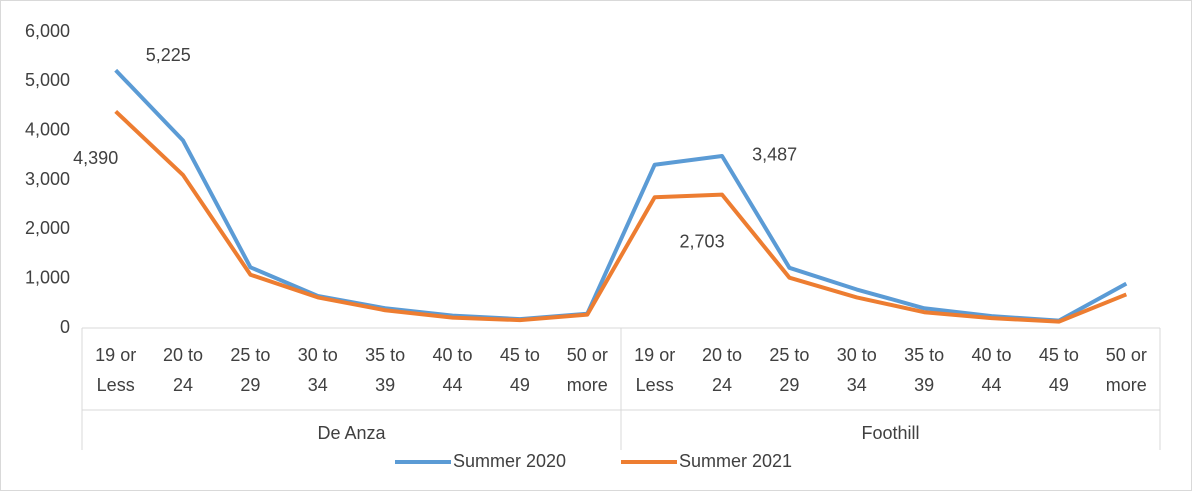 Image resolution: width=1192 pixels, height=491 pixels. Describe the element at coordinates (47, 80) in the screenshot. I see `y-tick-label: 5,000` at that location.